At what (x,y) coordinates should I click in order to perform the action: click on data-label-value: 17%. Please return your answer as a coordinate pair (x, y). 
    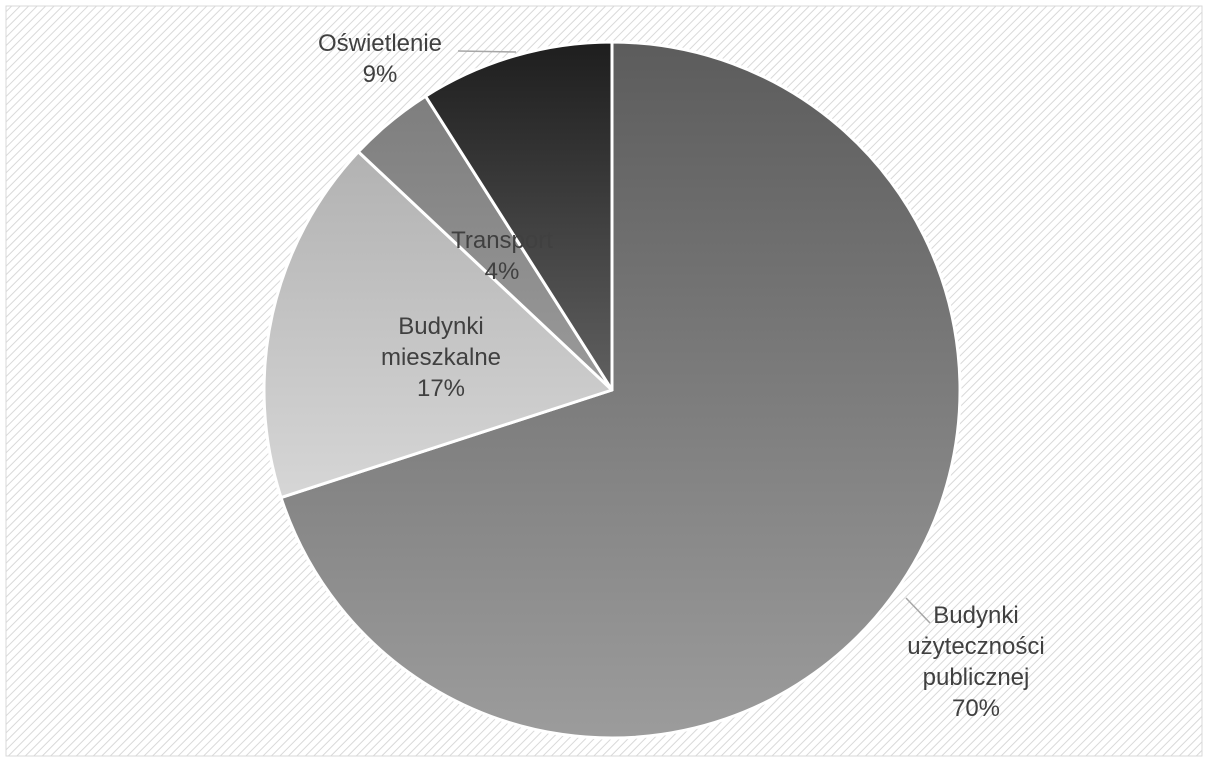
    Looking at the image, I should click on (441, 388).